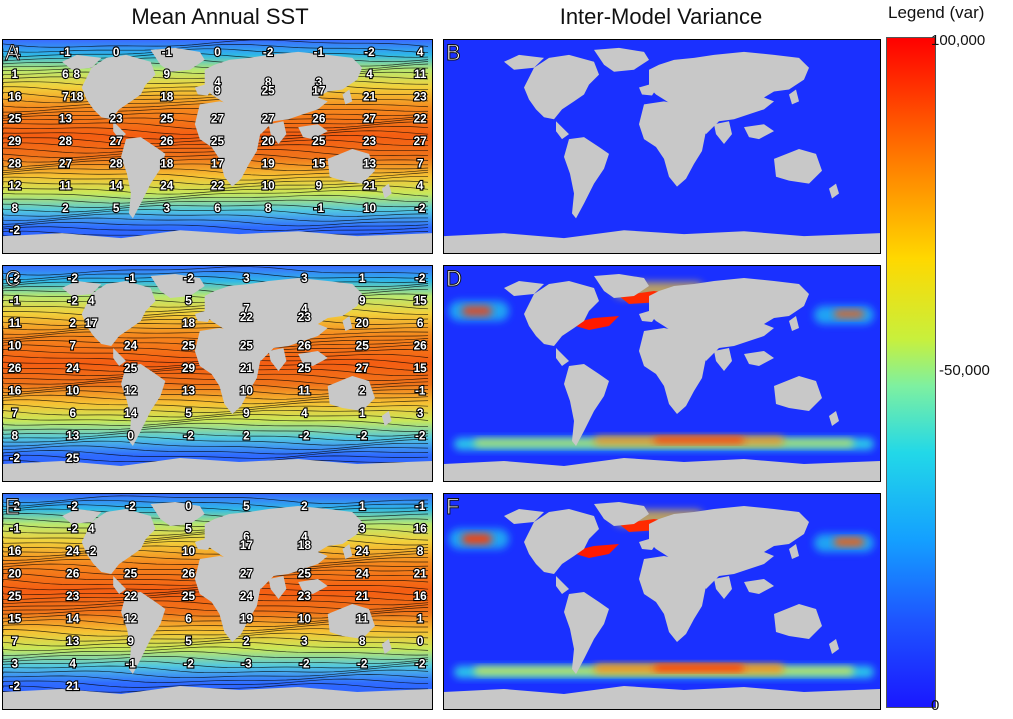  Describe the element at coordinates (661, 16) in the screenshot. I see `right-column-title: Inter-Model Variance` at that location.